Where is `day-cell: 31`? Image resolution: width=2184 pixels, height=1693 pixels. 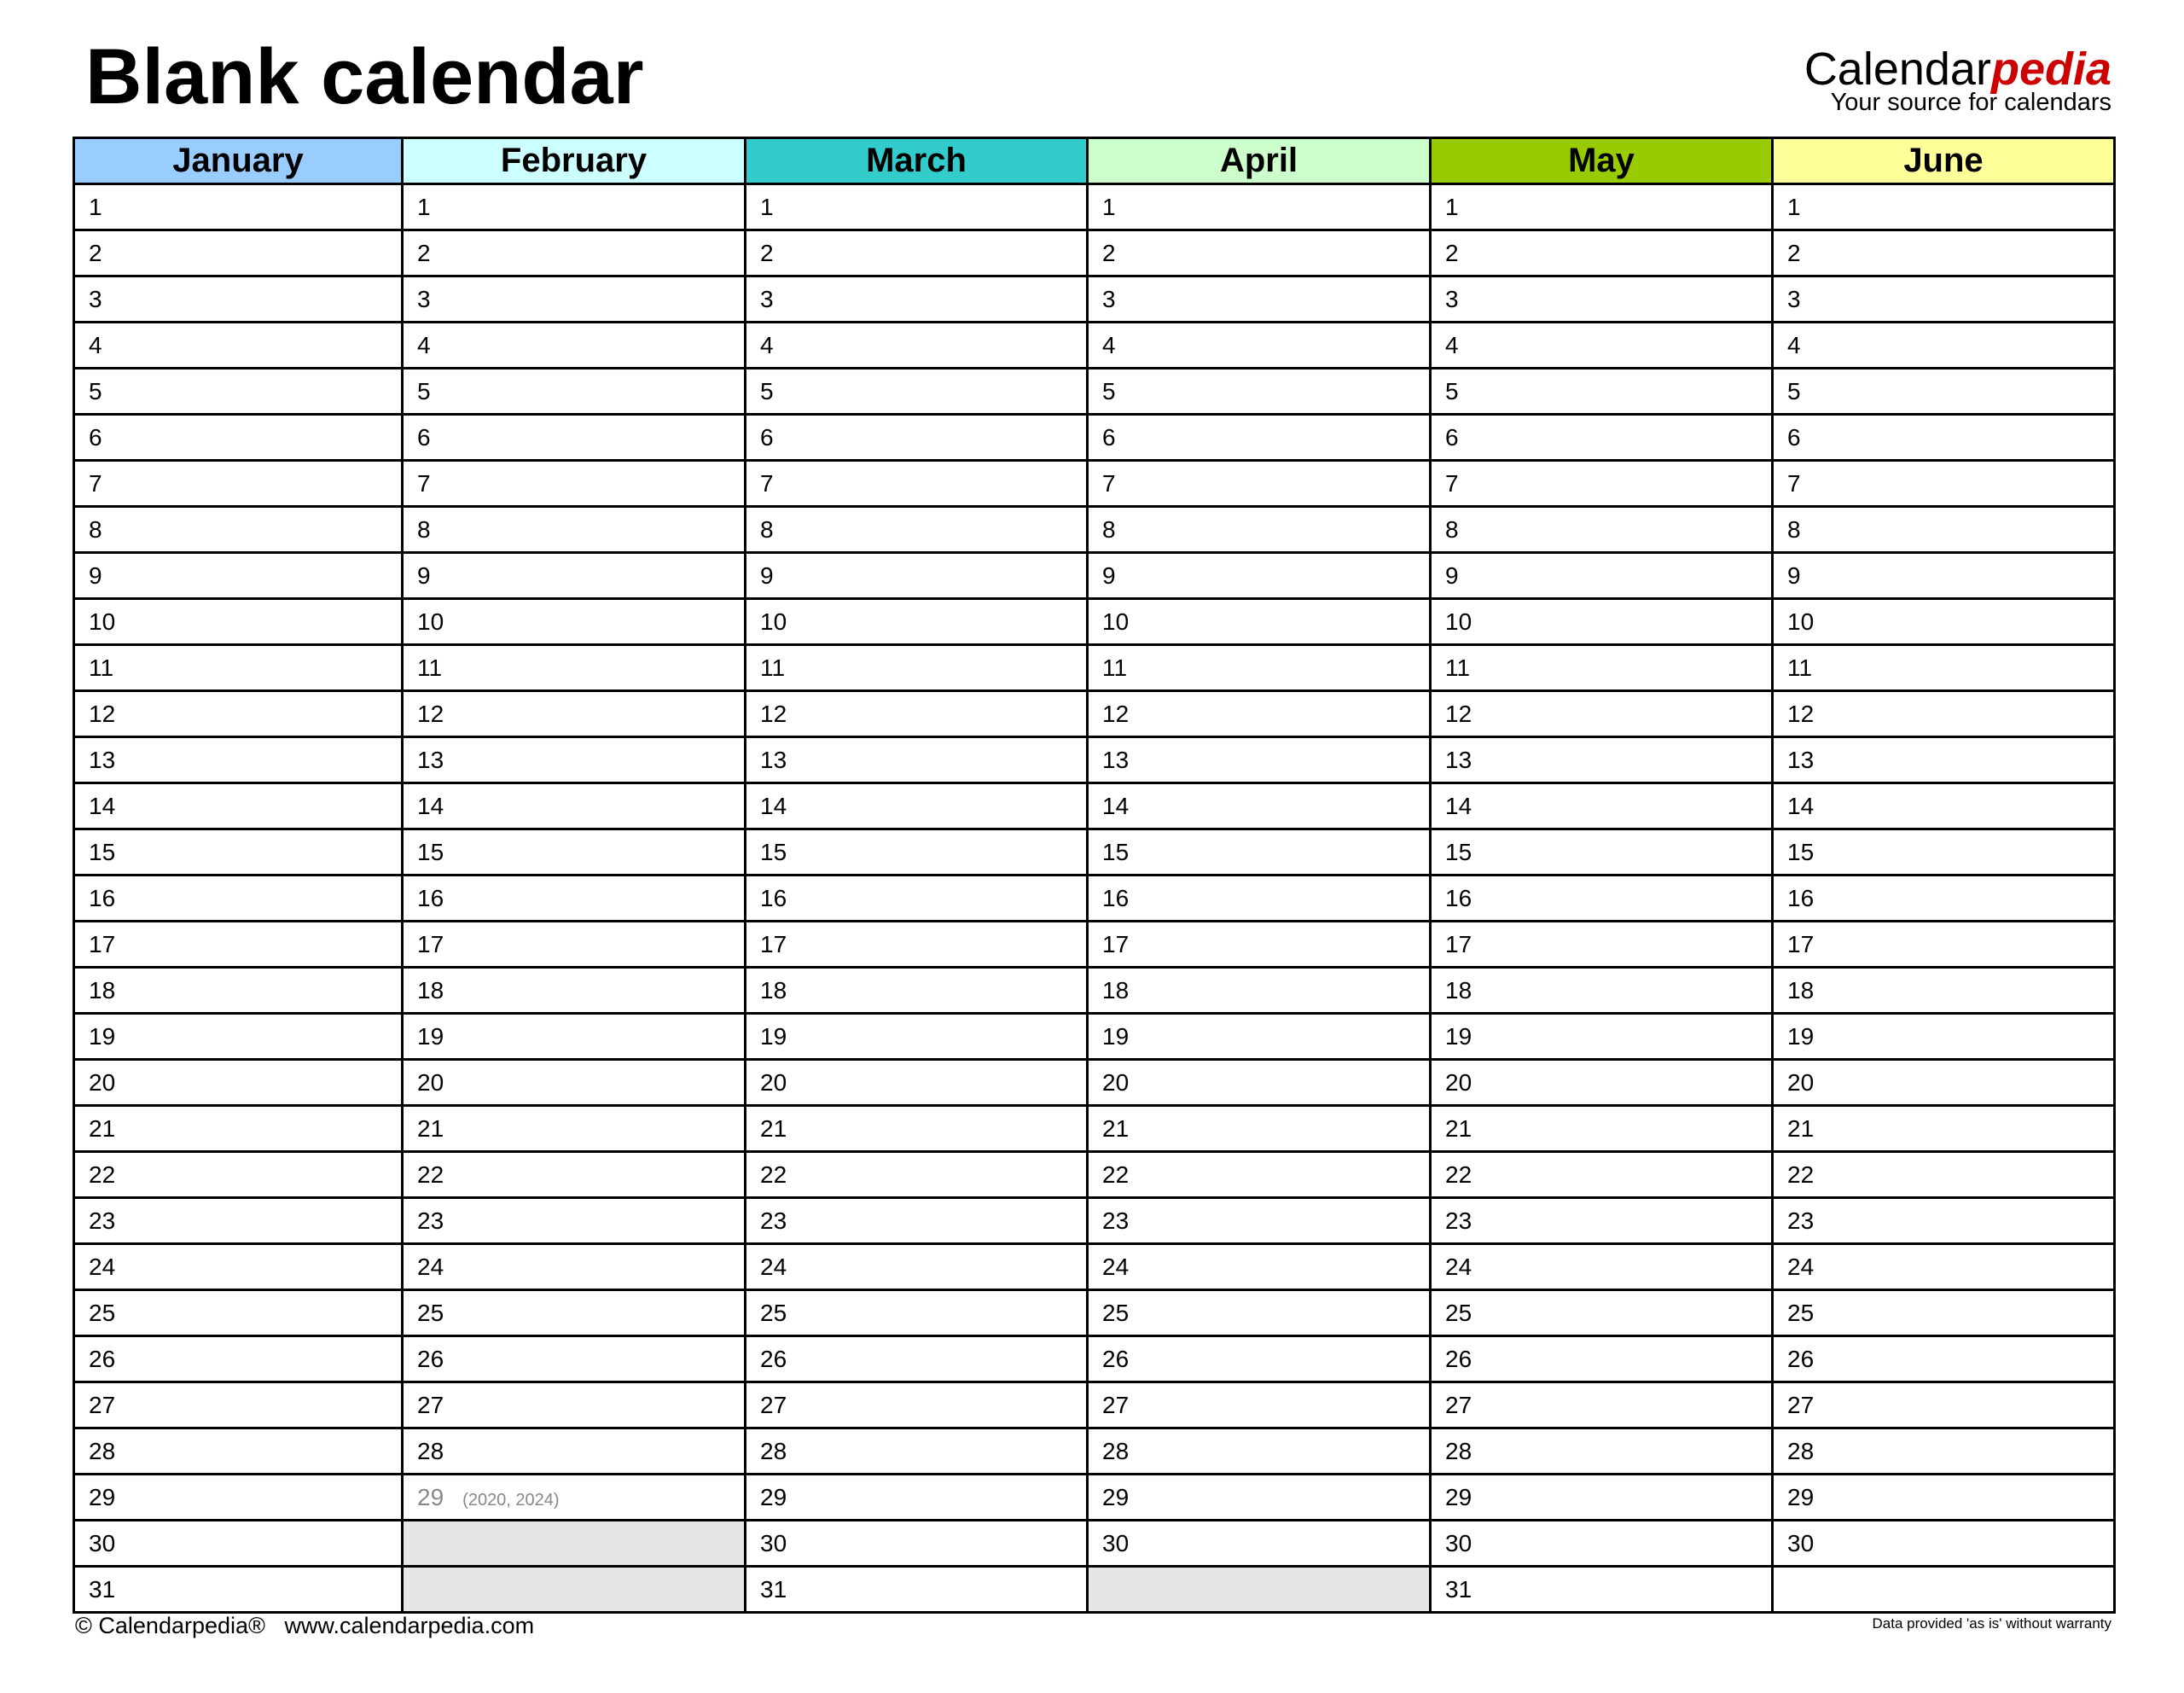
day-cell: 31 is located at coordinates (239, 1589).